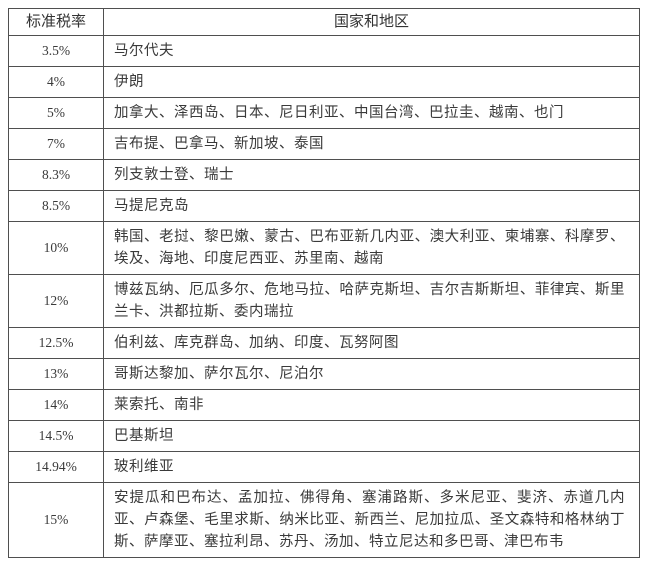  I want to click on rate-cell: 14.94%, so click(56, 467).